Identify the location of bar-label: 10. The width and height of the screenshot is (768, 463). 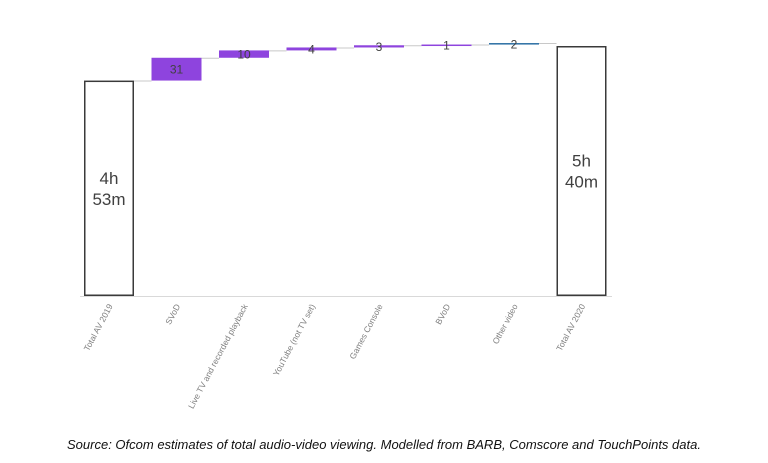
(244, 55).